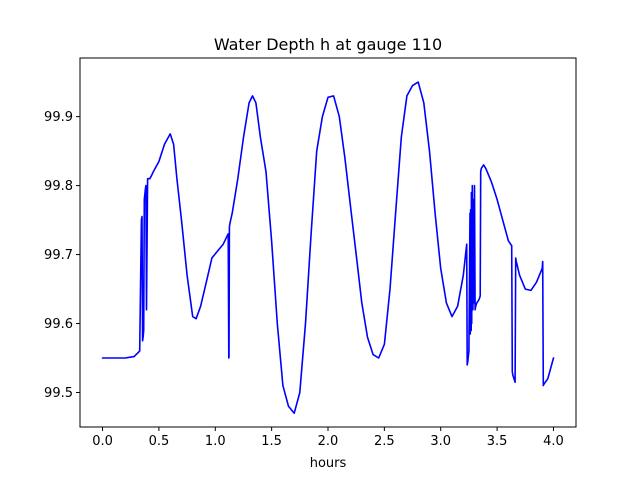 The width and height of the screenshot is (640, 484). I want to click on x-tick-label: 1.0, so click(215, 441).